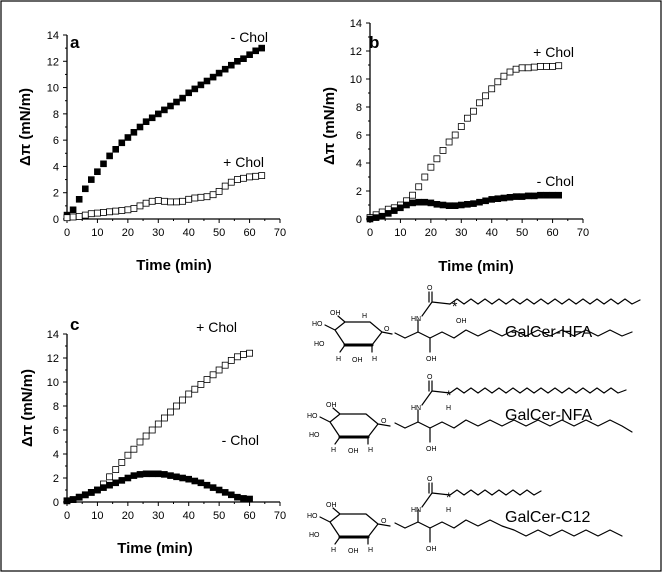  Describe the element at coordinates (331, 405) in the screenshot. I see `nfa-atom-oh-ring: OH` at that location.